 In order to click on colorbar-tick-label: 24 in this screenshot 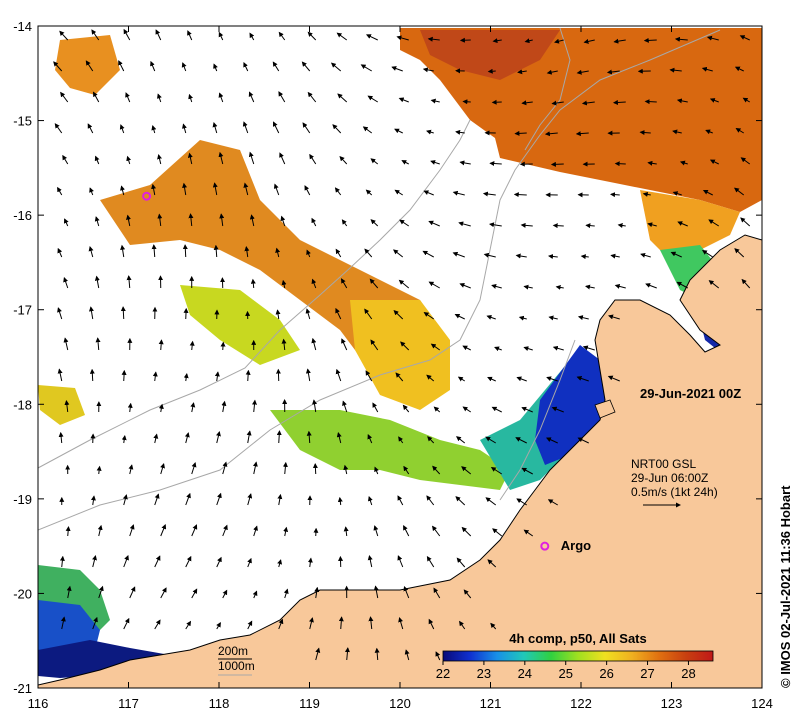, I will do `click(525, 673)`.